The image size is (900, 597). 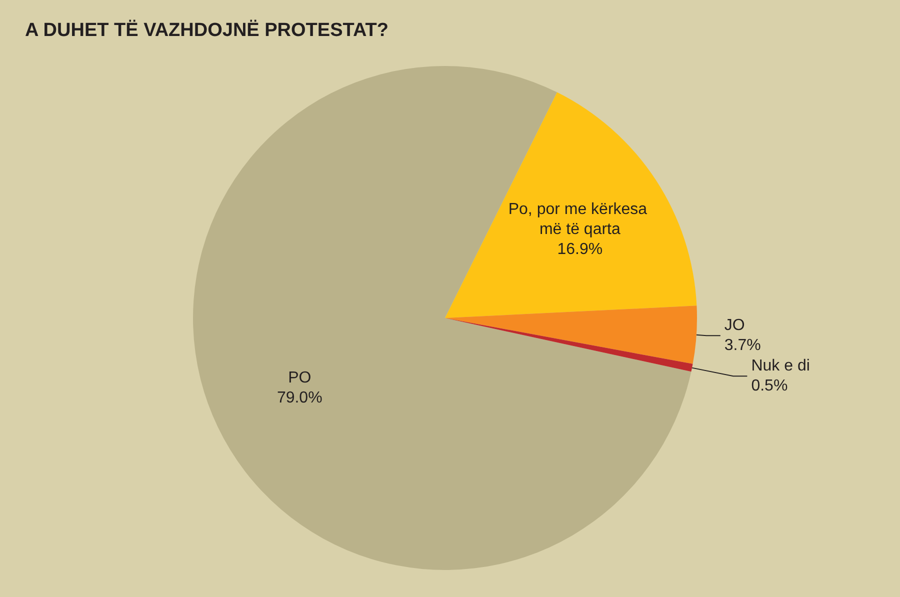 I want to click on slice-label: Nuk e di, so click(x=780, y=366).